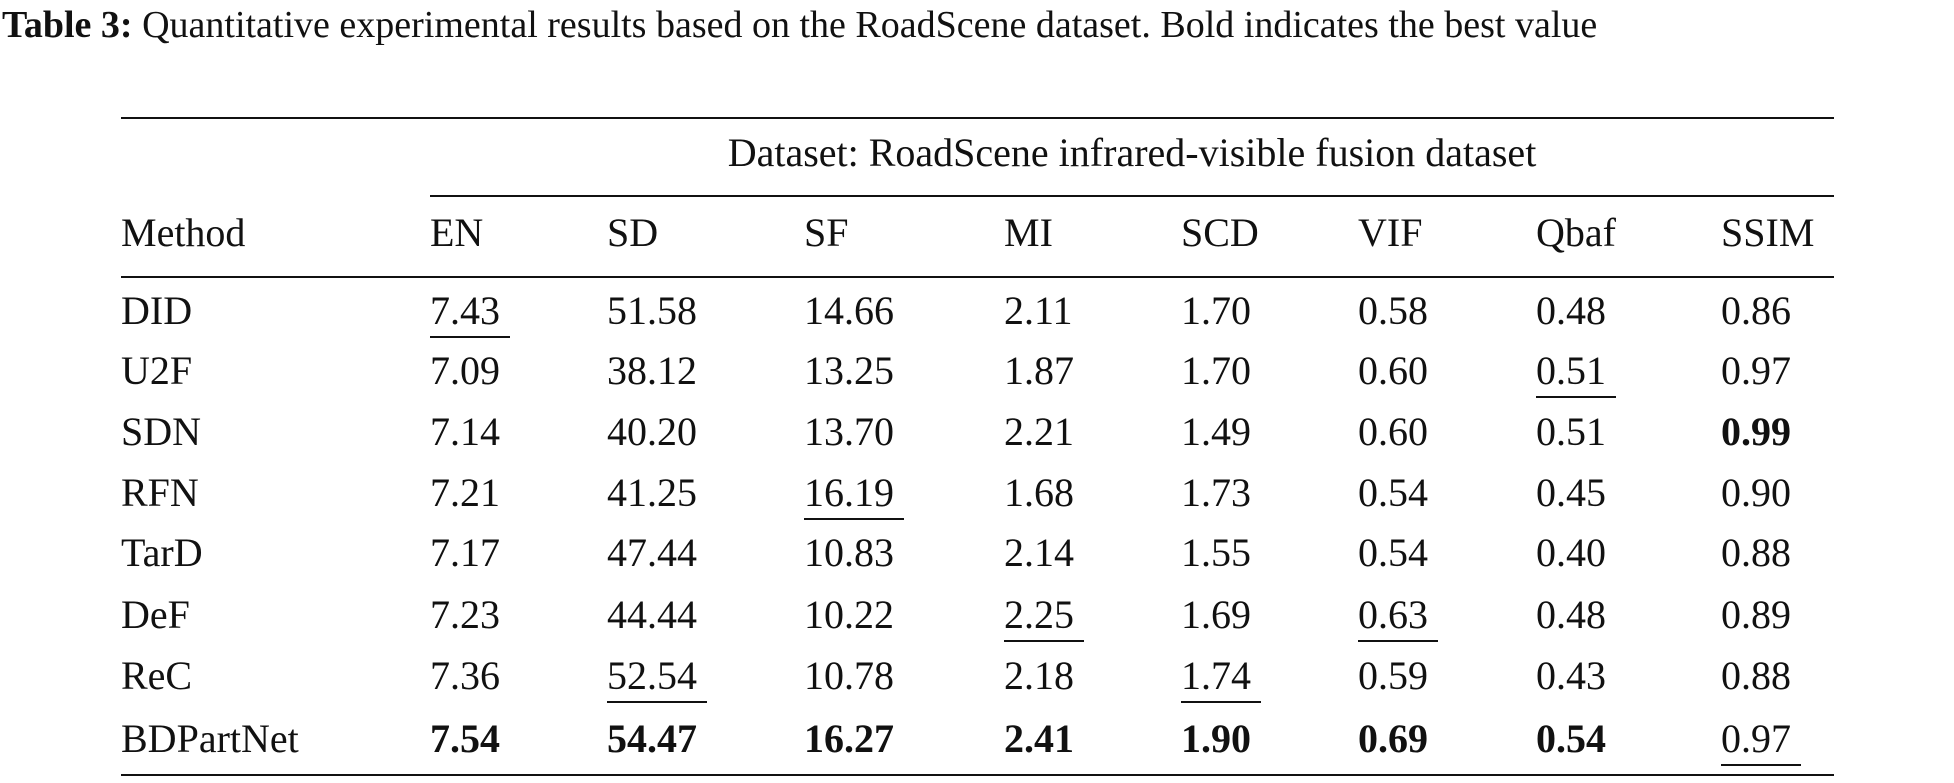 The width and height of the screenshot is (1954, 783). Describe the element at coordinates (1756, 431) in the screenshot. I see `cell: 0.99` at that location.